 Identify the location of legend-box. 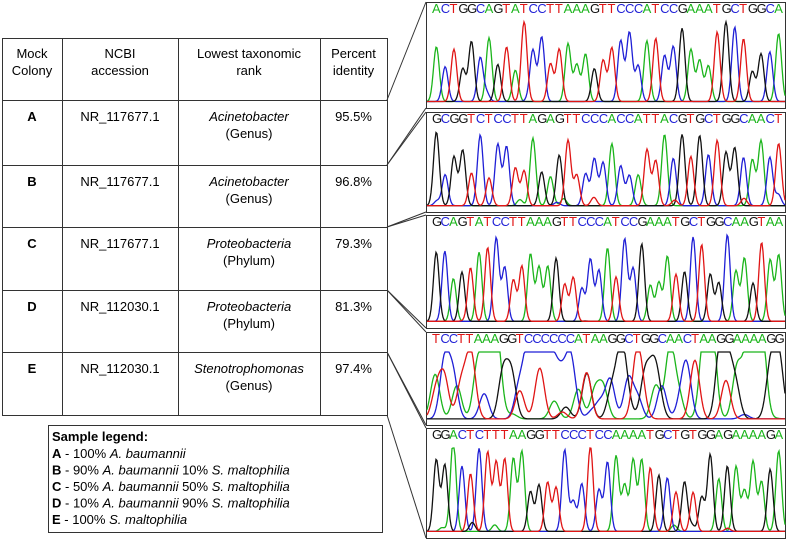
(215, 479).